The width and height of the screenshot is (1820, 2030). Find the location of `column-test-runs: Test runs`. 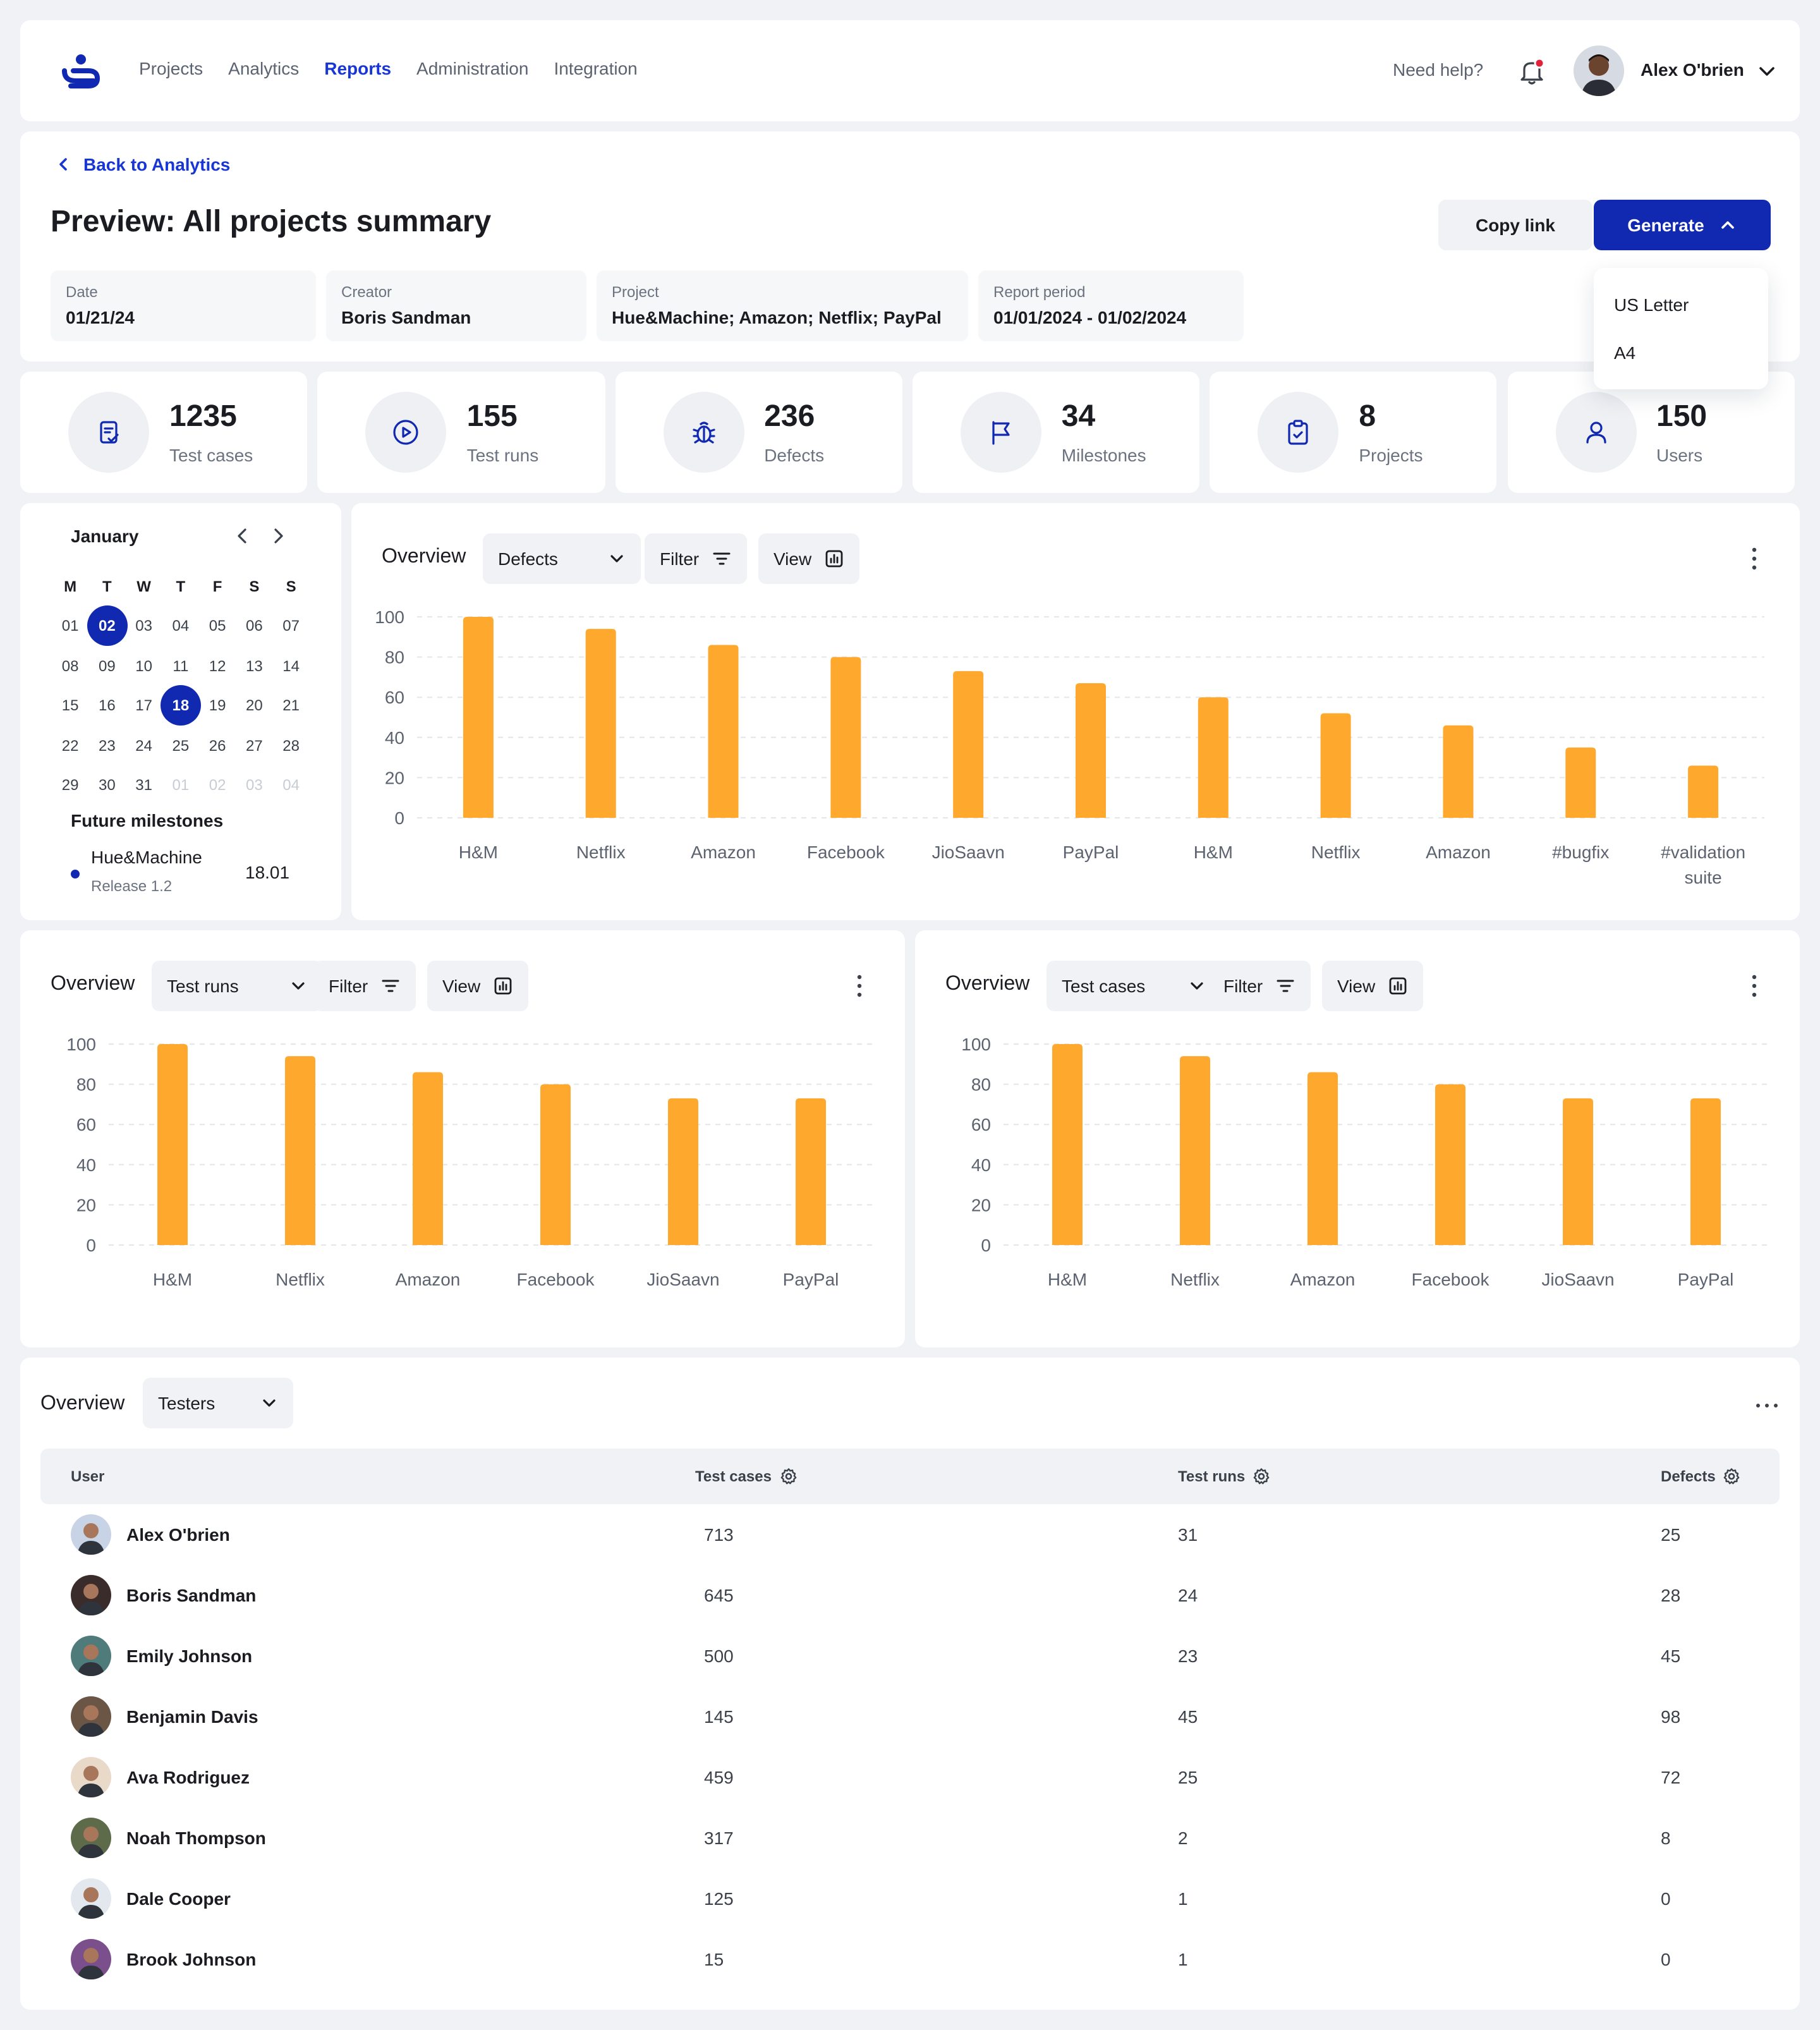

column-test-runs: Test runs is located at coordinates (1224, 1476).